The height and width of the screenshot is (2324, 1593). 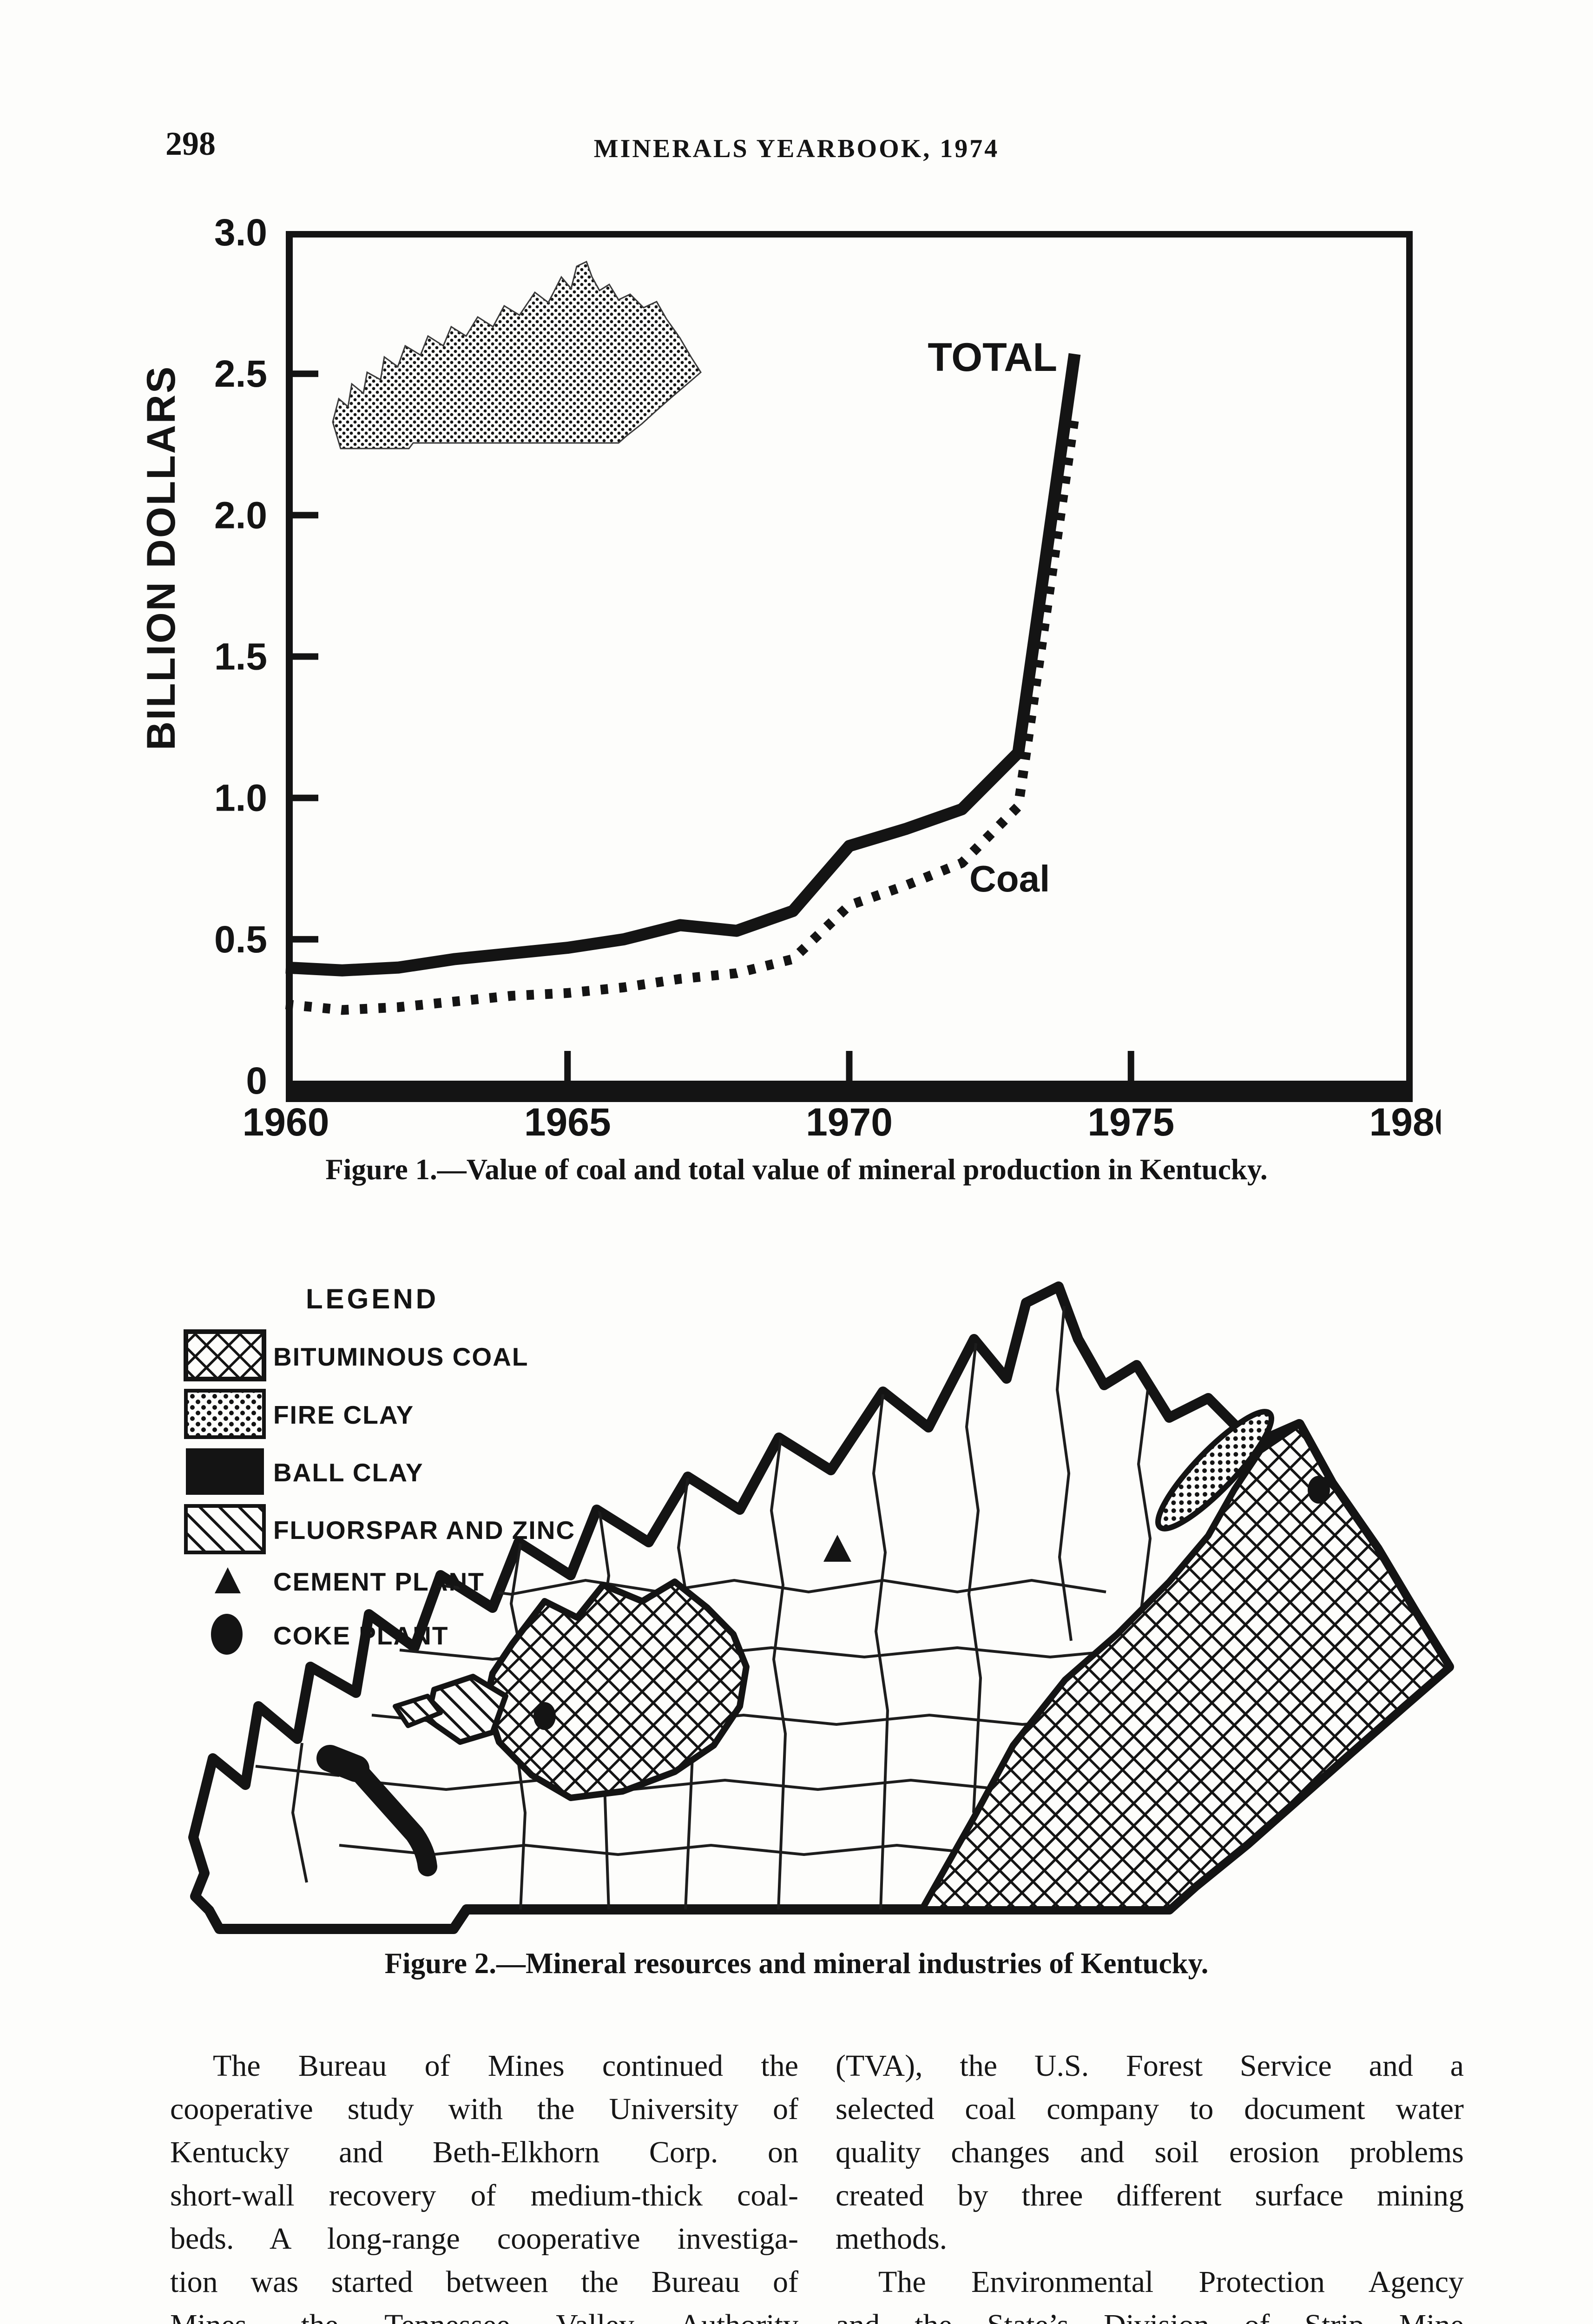 What do you see at coordinates (992, 357) in the screenshot?
I see `total-series-label: TOTAL` at bounding box center [992, 357].